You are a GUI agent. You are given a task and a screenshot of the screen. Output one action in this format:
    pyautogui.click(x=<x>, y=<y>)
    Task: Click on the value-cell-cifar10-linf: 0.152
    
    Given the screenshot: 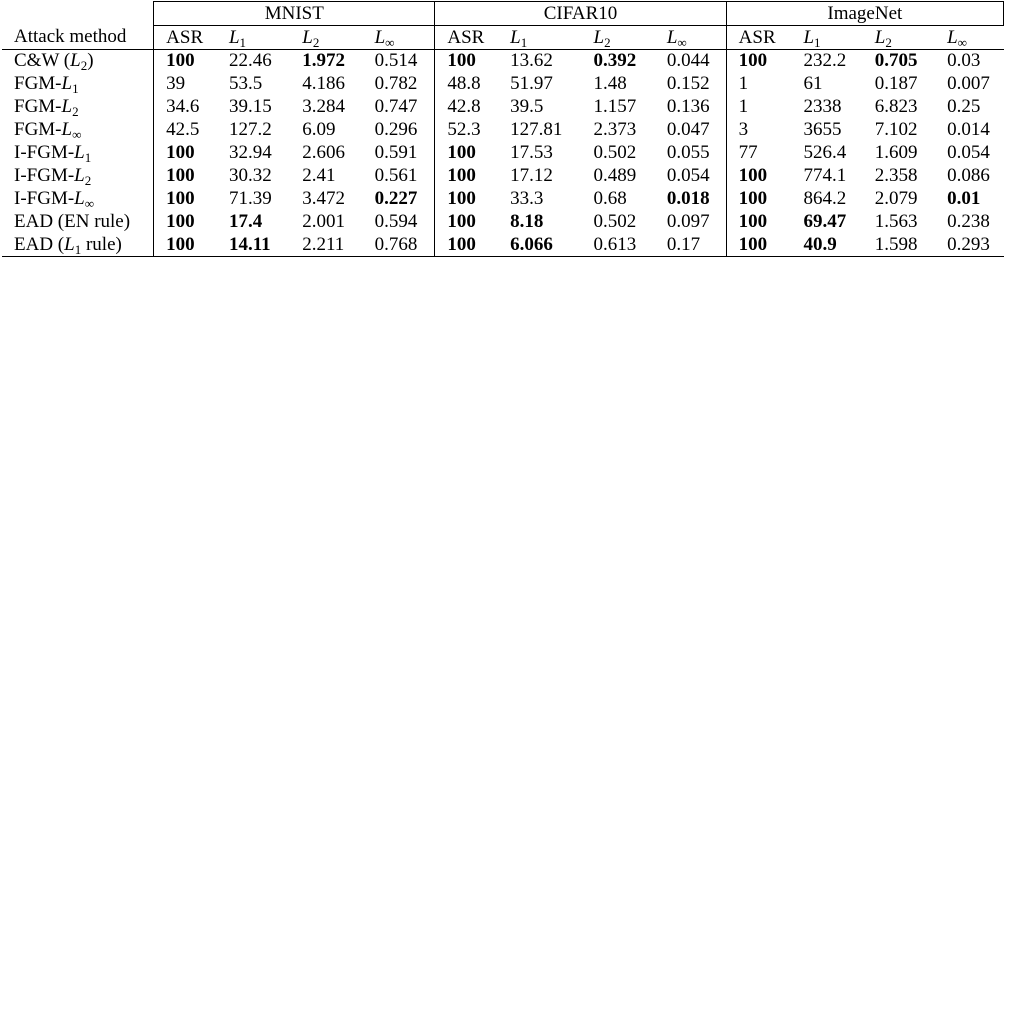 What is the action you would take?
    pyautogui.click(x=688, y=84)
    